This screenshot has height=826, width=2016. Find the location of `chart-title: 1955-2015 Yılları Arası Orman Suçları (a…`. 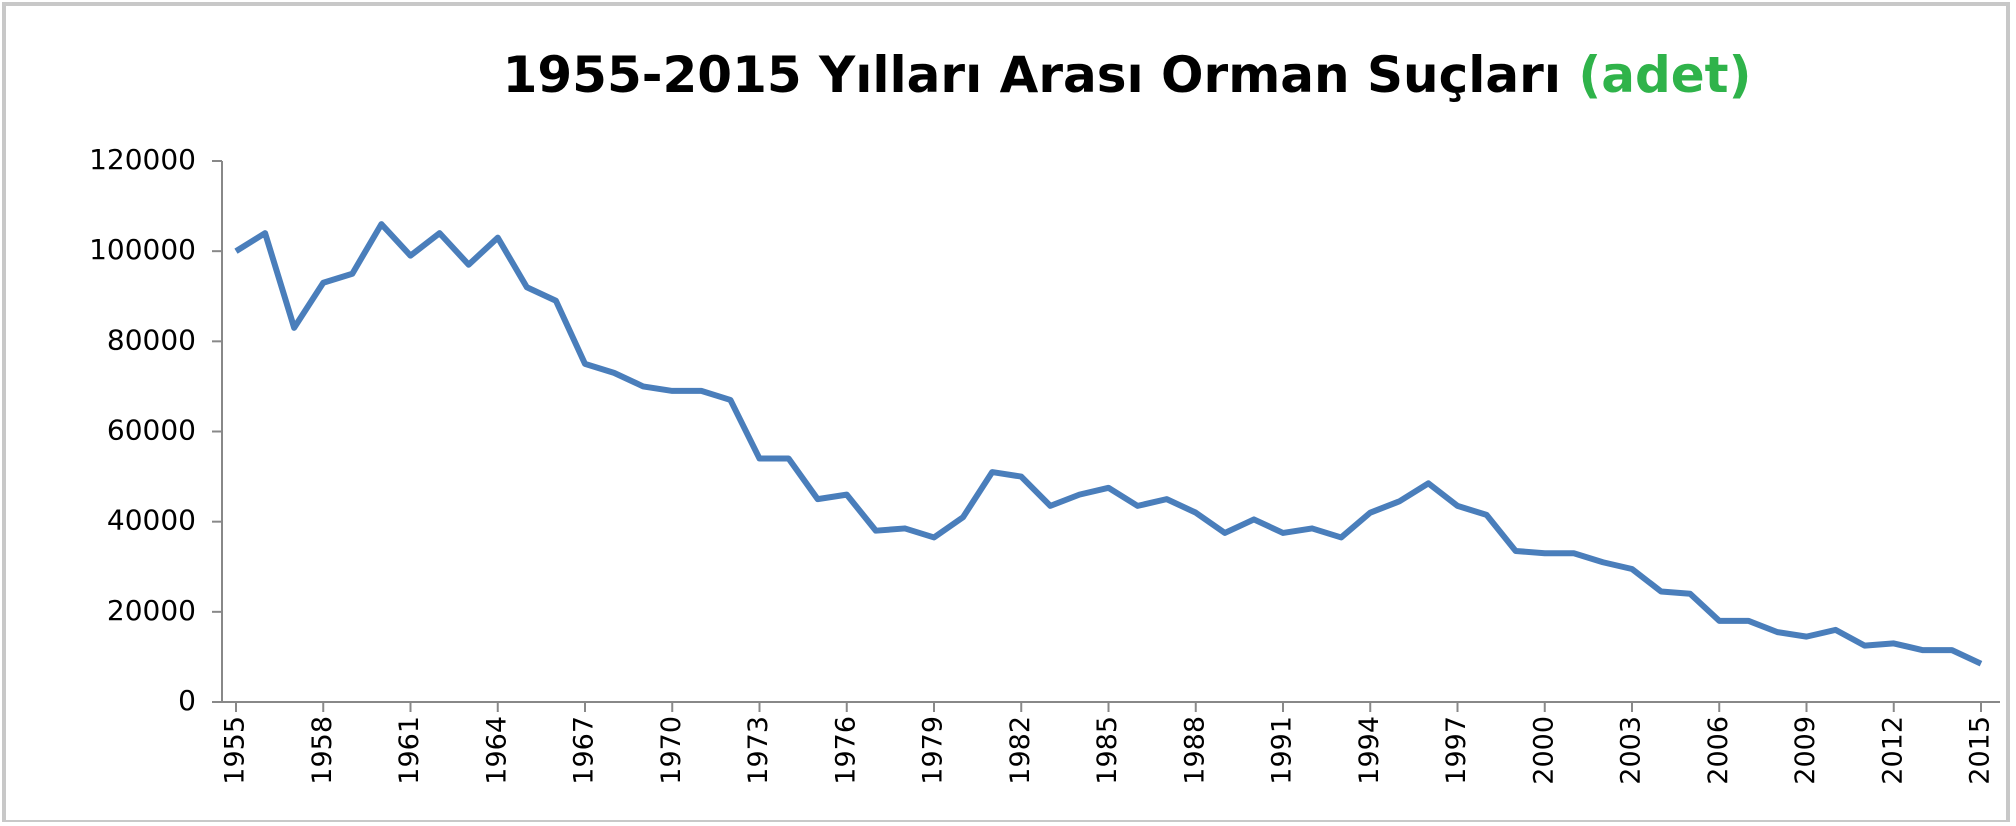

chart-title: 1955-2015 Yılları Arası Orman Suçları (a… is located at coordinates (1127, 75).